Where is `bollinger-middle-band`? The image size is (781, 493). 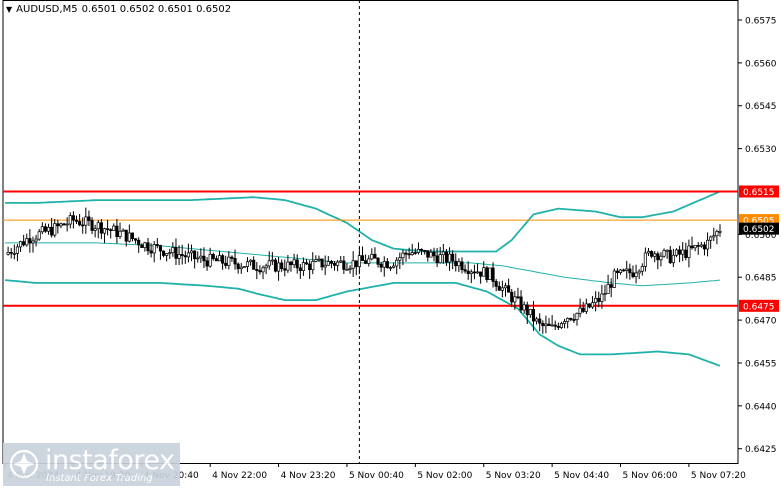 bollinger-middle-band is located at coordinates (363, 264).